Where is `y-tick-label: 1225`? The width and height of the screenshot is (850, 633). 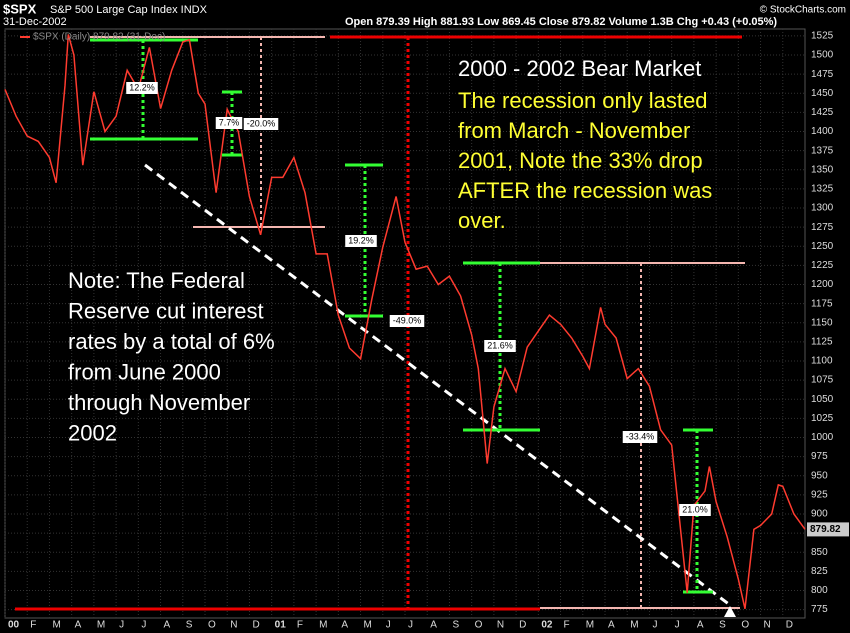
y-tick-label: 1225 is located at coordinates (822, 265).